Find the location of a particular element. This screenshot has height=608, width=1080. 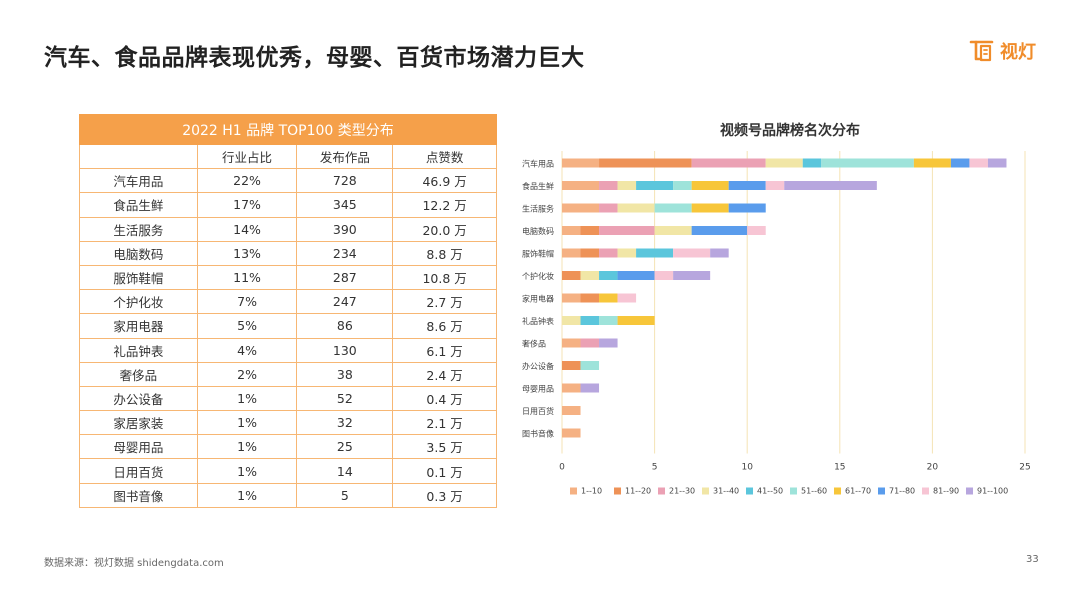

category-label: 礼品钟表 is located at coordinates (538, 321).